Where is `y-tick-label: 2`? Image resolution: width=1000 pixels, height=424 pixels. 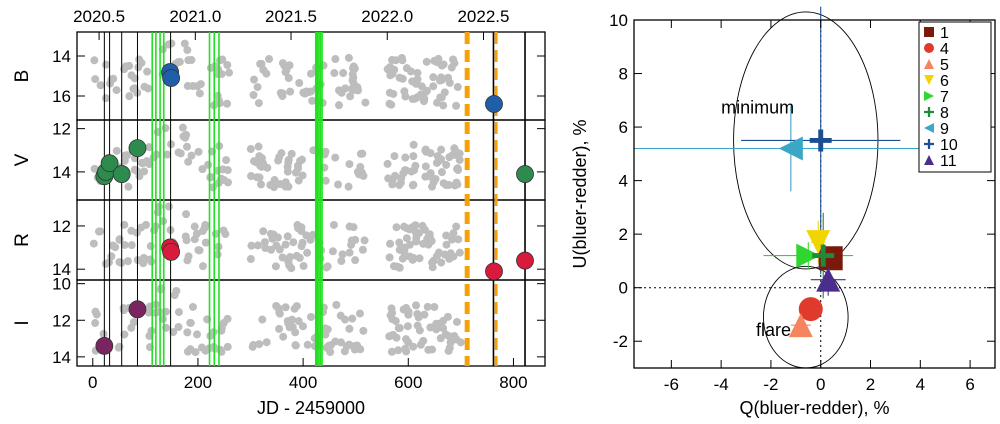 y-tick-label: 2 is located at coordinates (623, 234).